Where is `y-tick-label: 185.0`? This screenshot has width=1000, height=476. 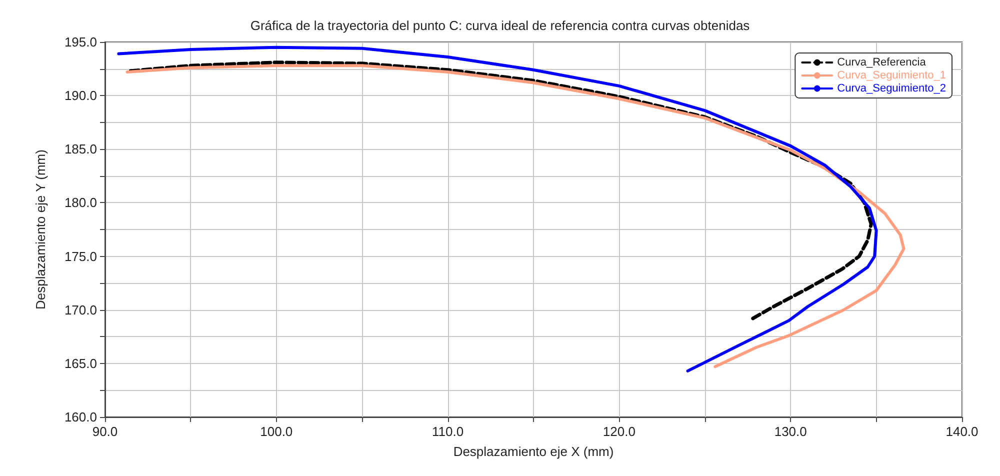
y-tick-label: 185.0 is located at coordinates (80, 149).